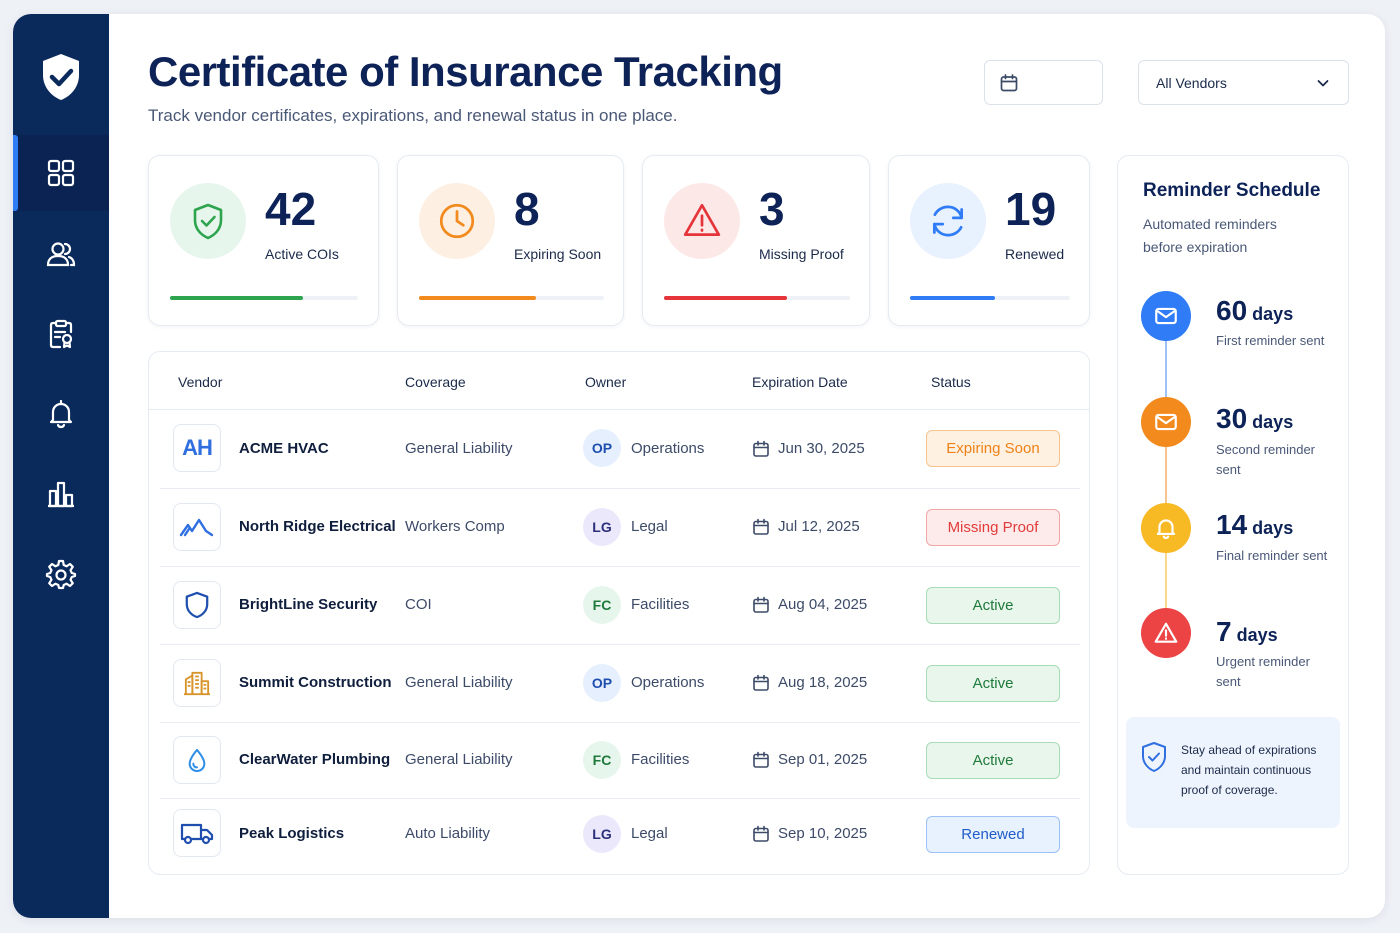  What do you see at coordinates (61, 77) in the screenshot?
I see `shield-logo-icon` at bounding box center [61, 77].